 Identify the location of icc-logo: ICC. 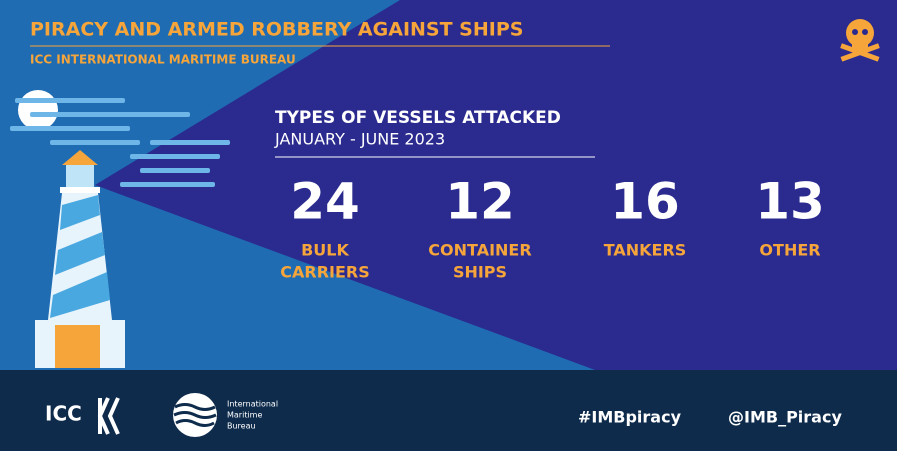
(63, 414).